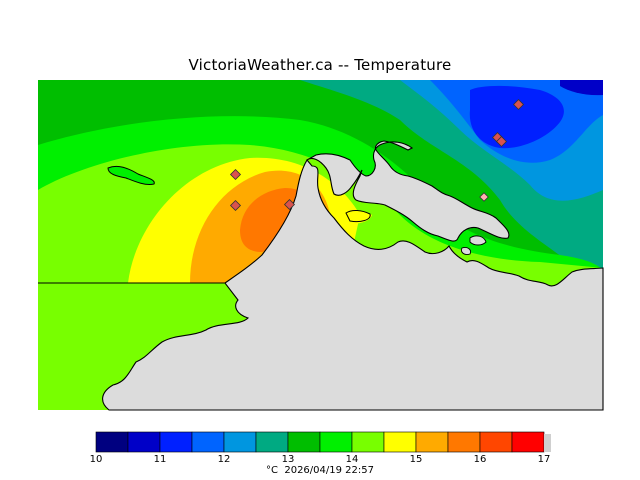  I want to click on unit-label: °C, so click(272, 470).